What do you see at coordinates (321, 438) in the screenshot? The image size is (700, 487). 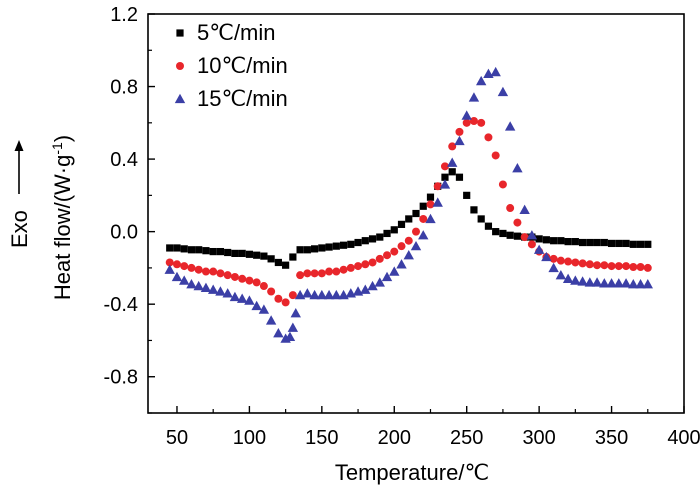 I see `x-tick-label: 150` at bounding box center [321, 438].